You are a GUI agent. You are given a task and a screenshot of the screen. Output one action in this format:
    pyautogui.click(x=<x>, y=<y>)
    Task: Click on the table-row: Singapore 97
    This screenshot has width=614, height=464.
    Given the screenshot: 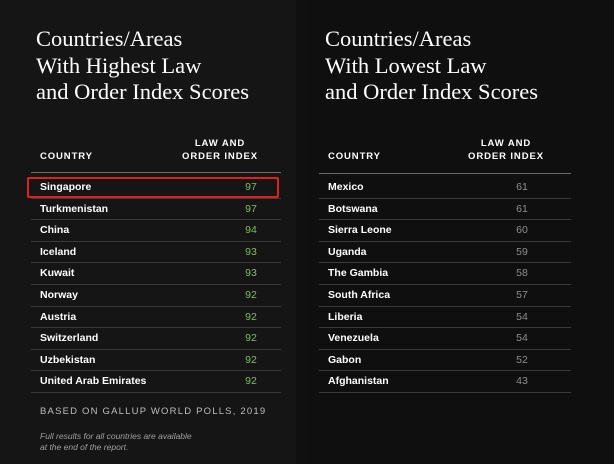 What is the action you would take?
    pyautogui.click(x=156, y=188)
    